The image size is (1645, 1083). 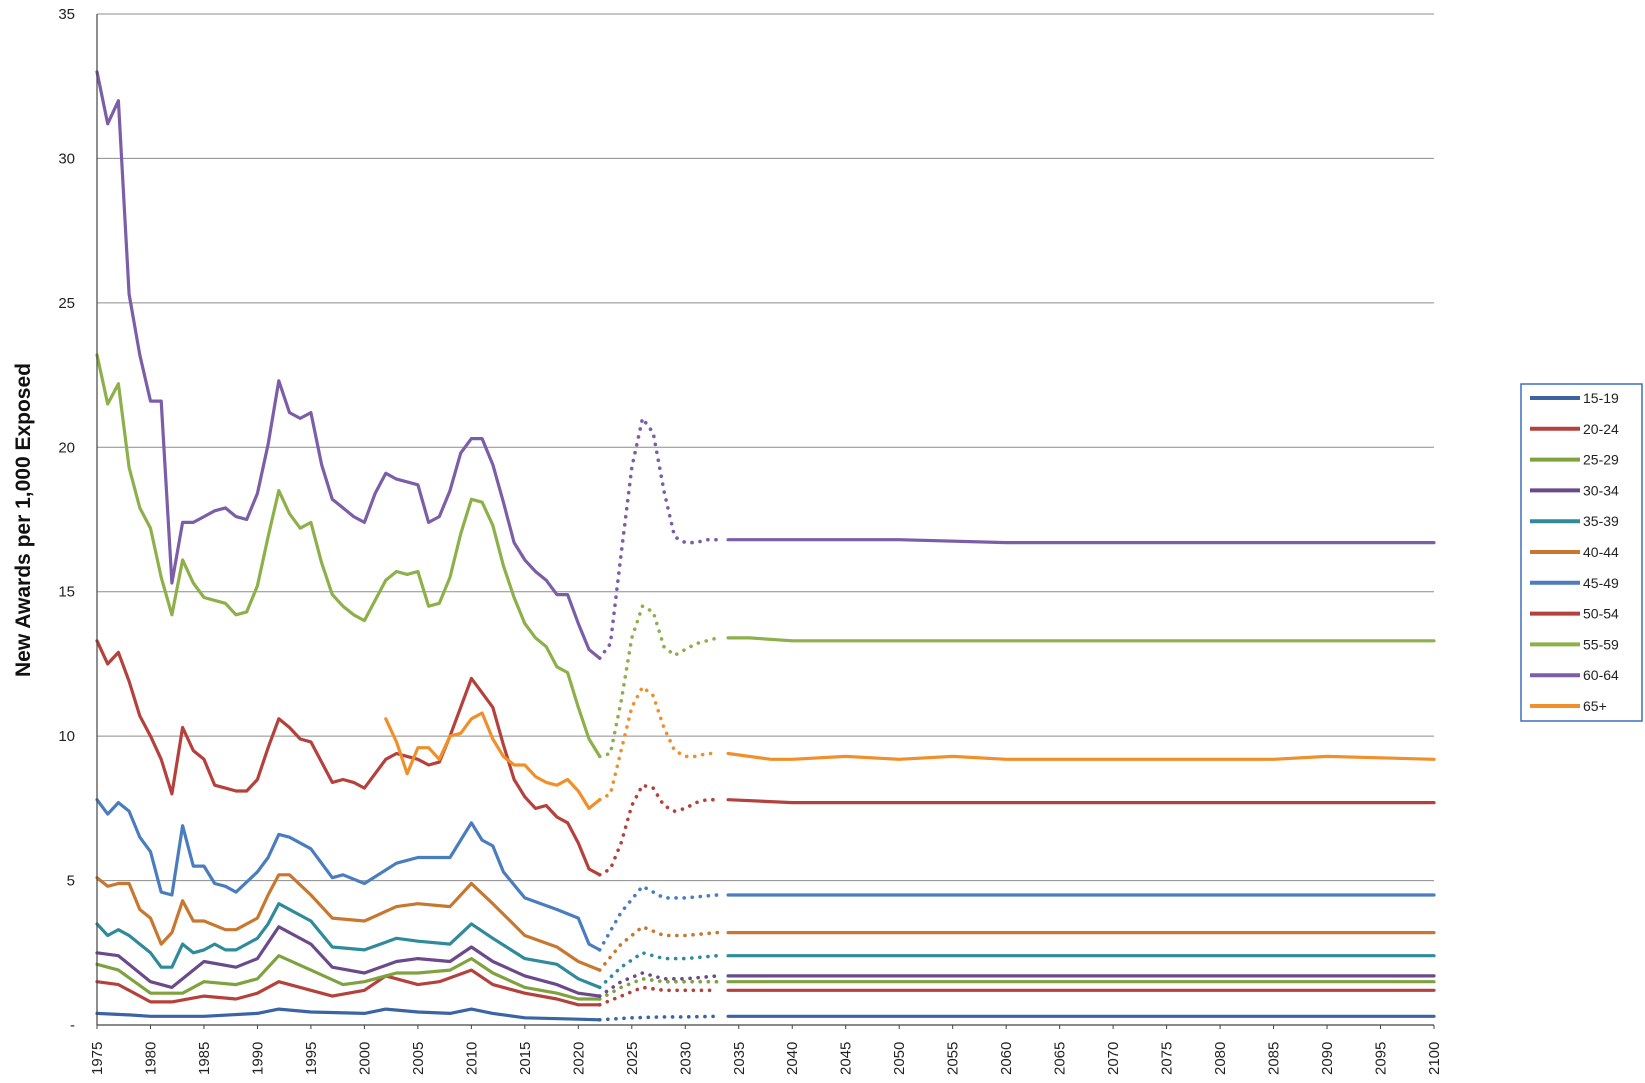 I want to click on y-tick-label: 35, so click(x=66, y=14).